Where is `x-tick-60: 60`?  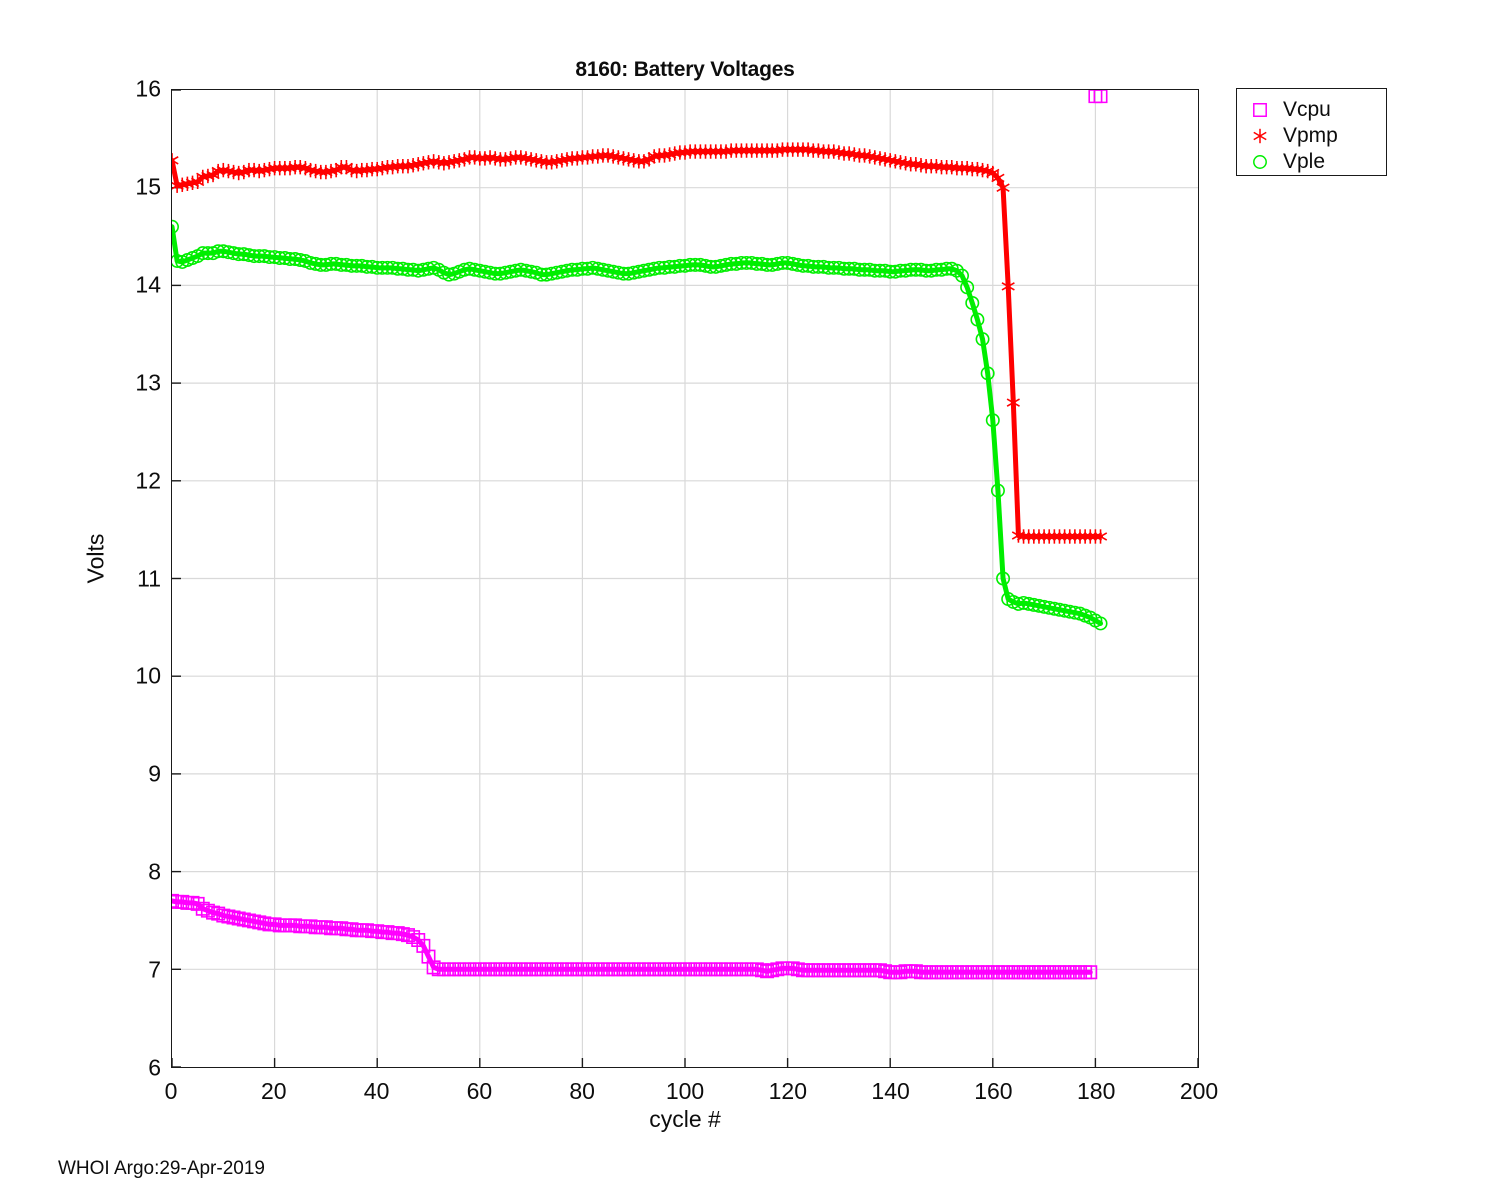 x-tick-60: 60 is located at coordinates (479, 1091).